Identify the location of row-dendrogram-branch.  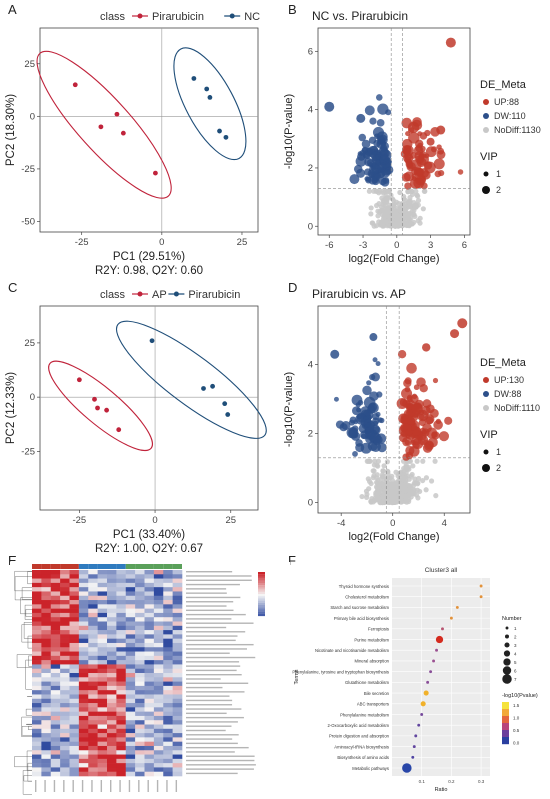
(28, 674).